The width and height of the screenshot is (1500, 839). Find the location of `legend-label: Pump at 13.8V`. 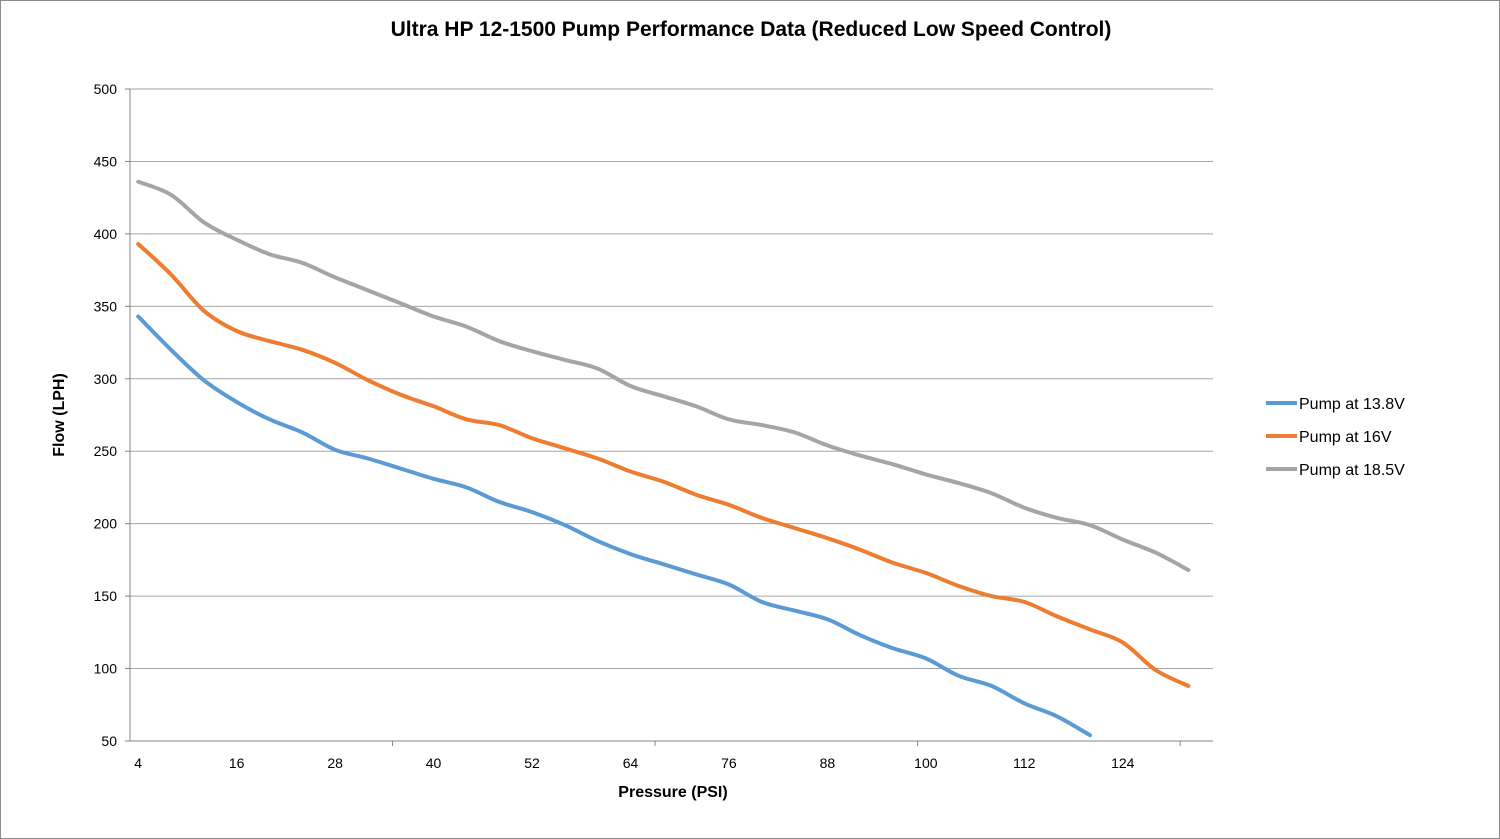

legend-label: Pump at 13.8V is located at coordinates (1352, 404).